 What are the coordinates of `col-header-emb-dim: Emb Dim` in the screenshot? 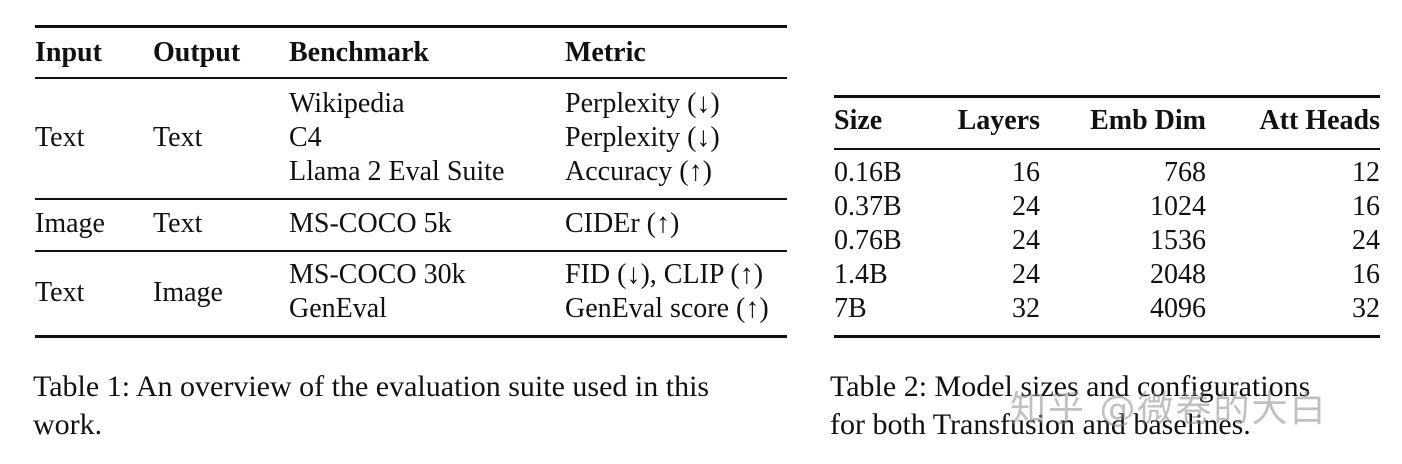 It's located at (1148, 120).